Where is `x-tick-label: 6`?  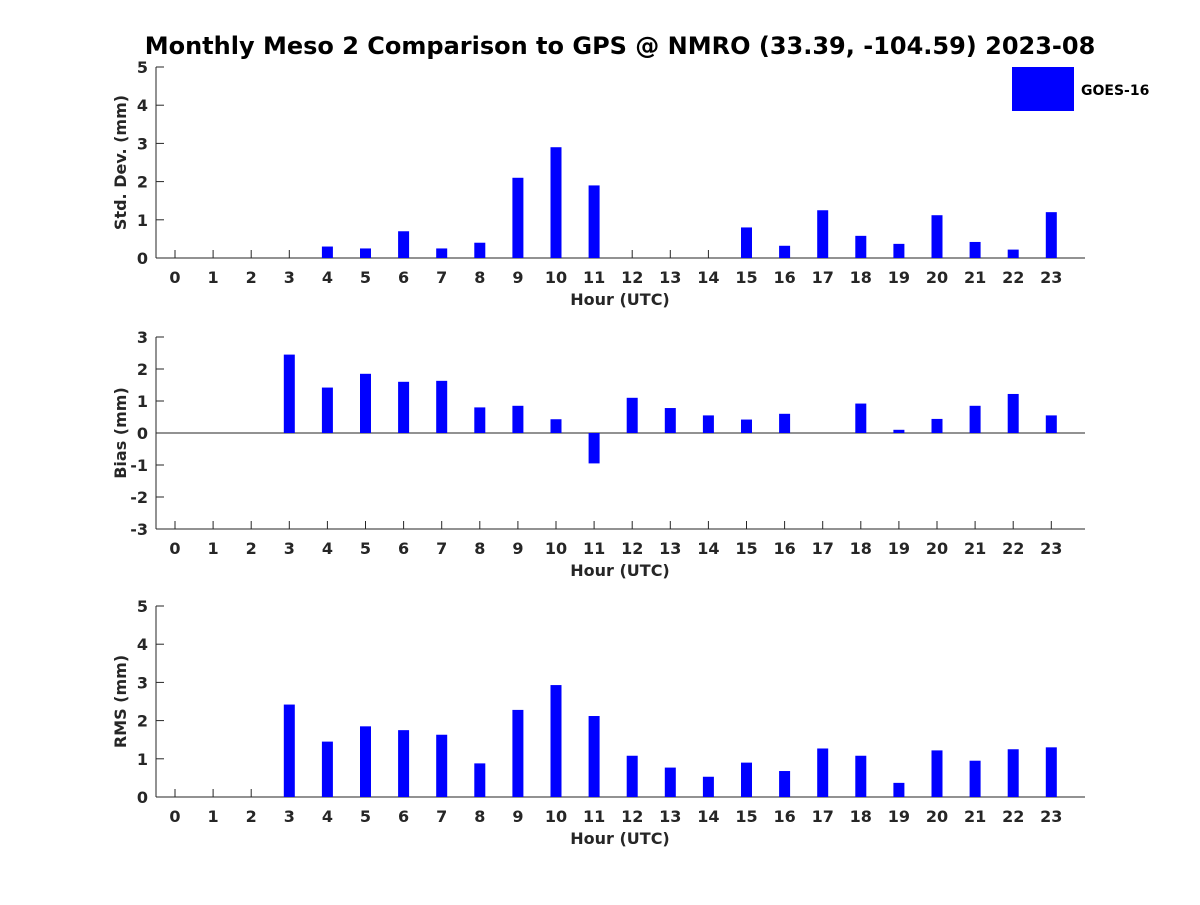 x-tick-label: 6 is located at coordinates (403, 548).